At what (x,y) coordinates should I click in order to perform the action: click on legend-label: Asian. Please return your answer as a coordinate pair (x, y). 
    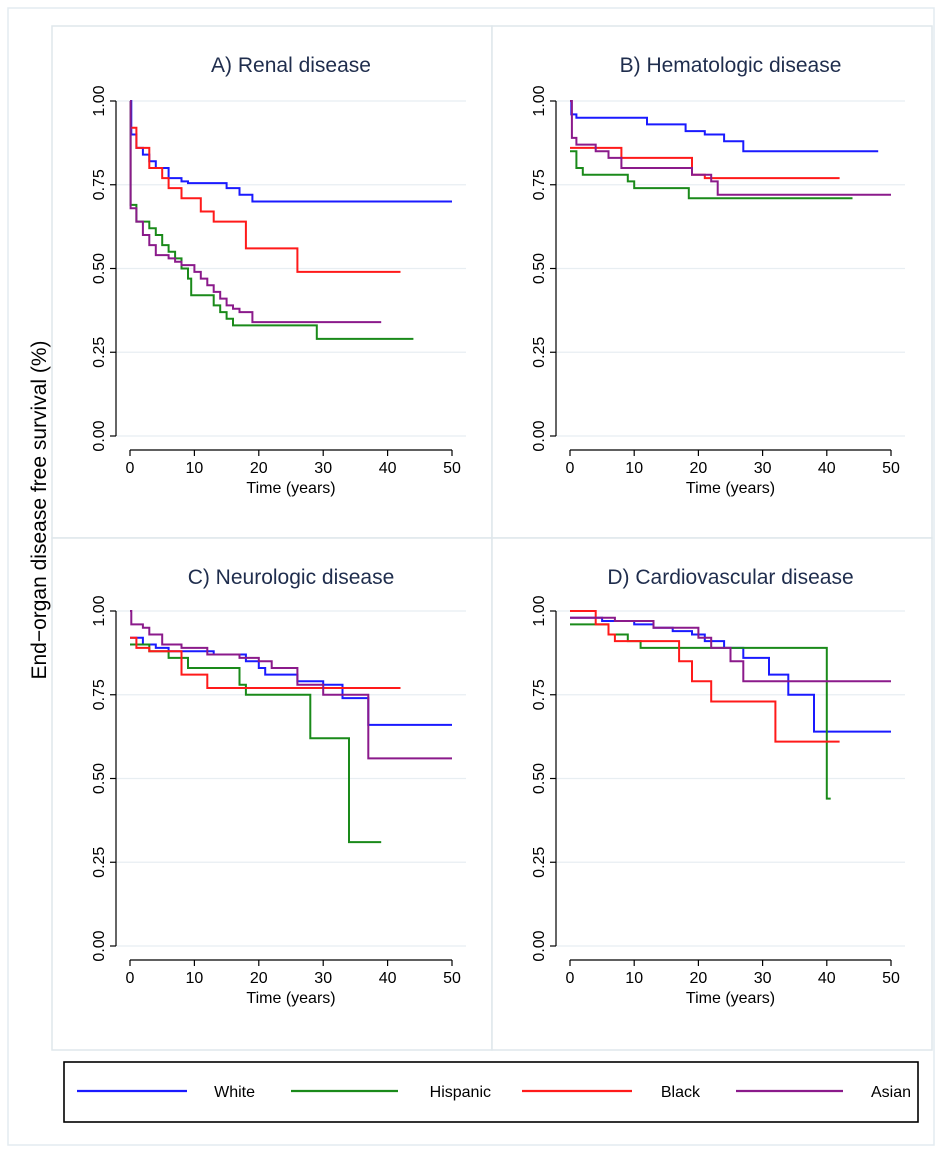
    Looking at the image, I should click on (891, 1092).